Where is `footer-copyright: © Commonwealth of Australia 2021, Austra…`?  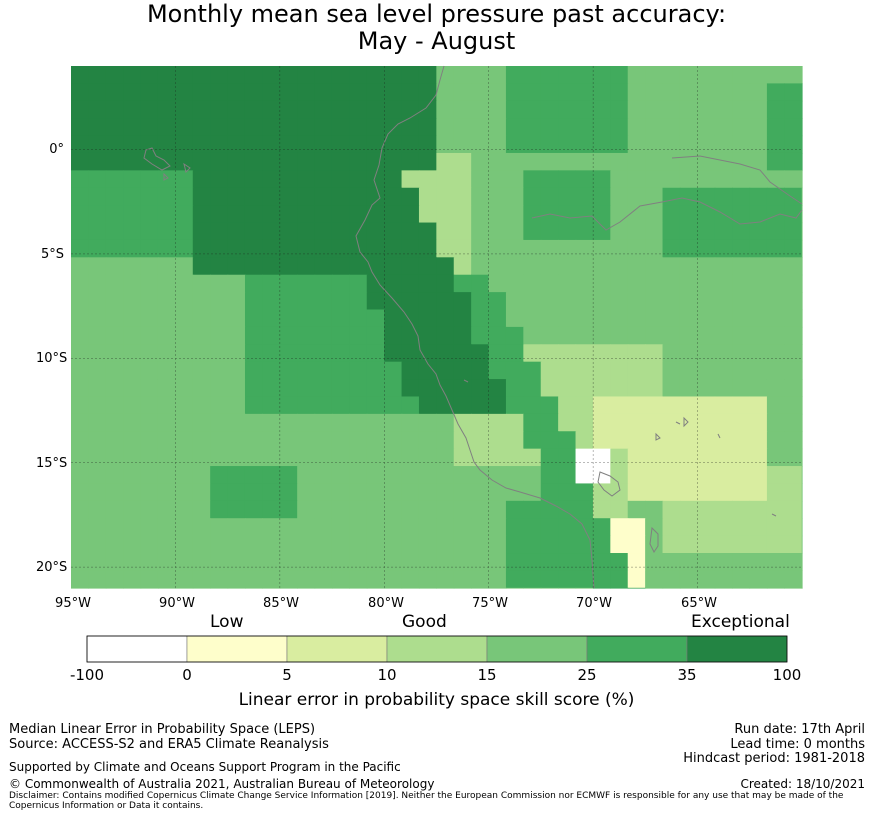 footer-copyright: © Commonwealth of Australia 2021, Austra… is located at coordinates (222, 784).